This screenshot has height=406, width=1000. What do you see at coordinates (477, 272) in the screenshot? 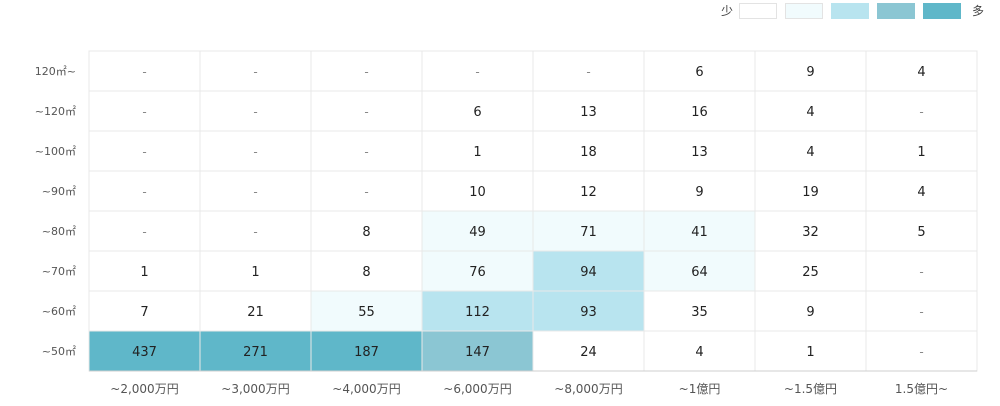
I see `cell-value-label: 76` at bounding box center [477, 272].